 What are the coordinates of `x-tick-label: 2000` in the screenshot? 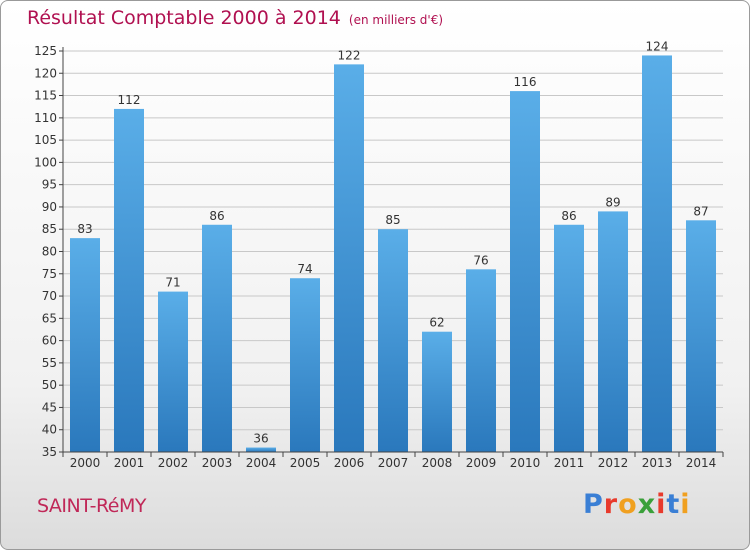 It's located at (85, 463).